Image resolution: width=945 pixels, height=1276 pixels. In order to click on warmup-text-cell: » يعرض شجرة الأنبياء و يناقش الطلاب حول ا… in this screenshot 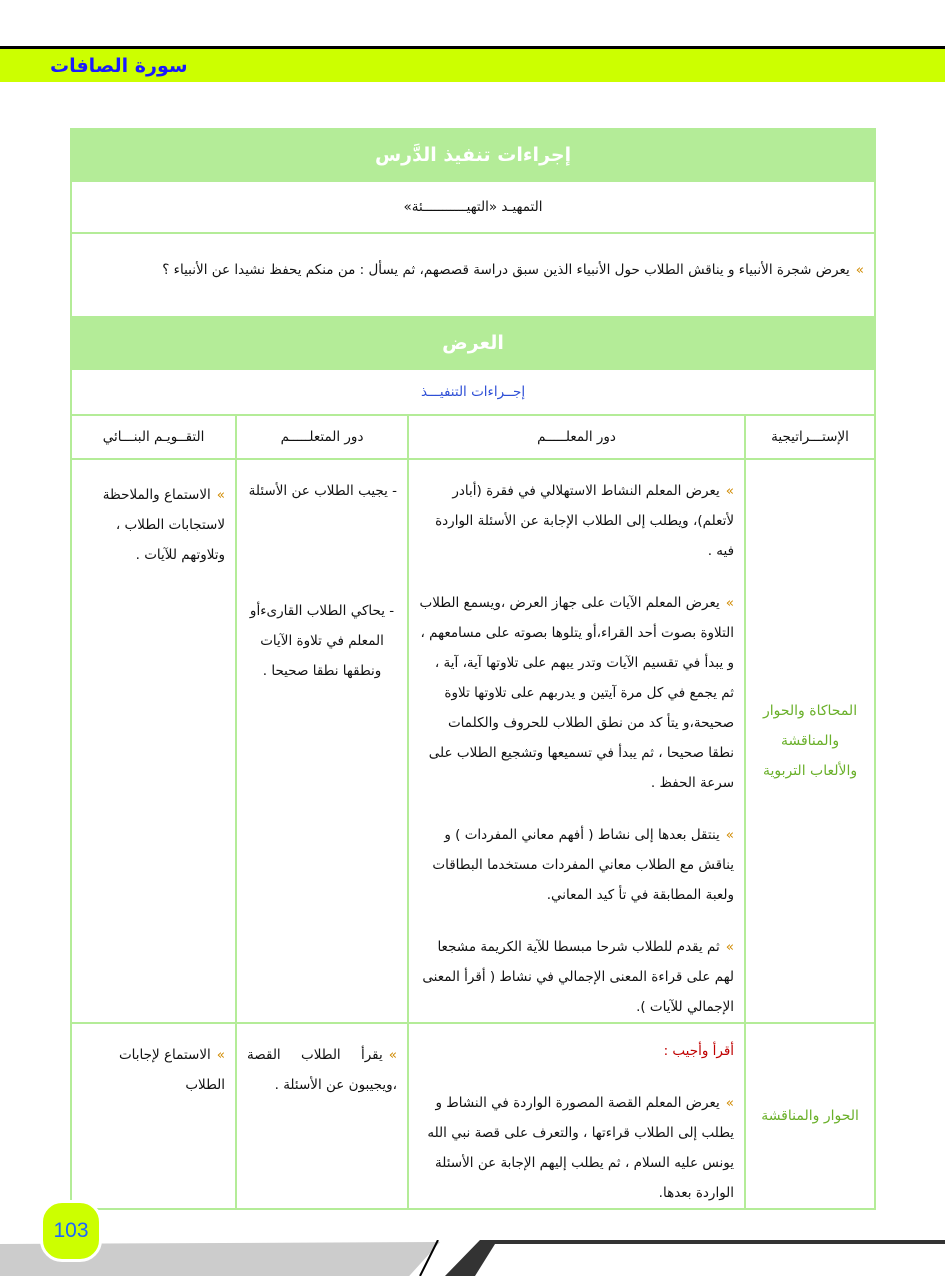, I will do `click(473, 275)`.